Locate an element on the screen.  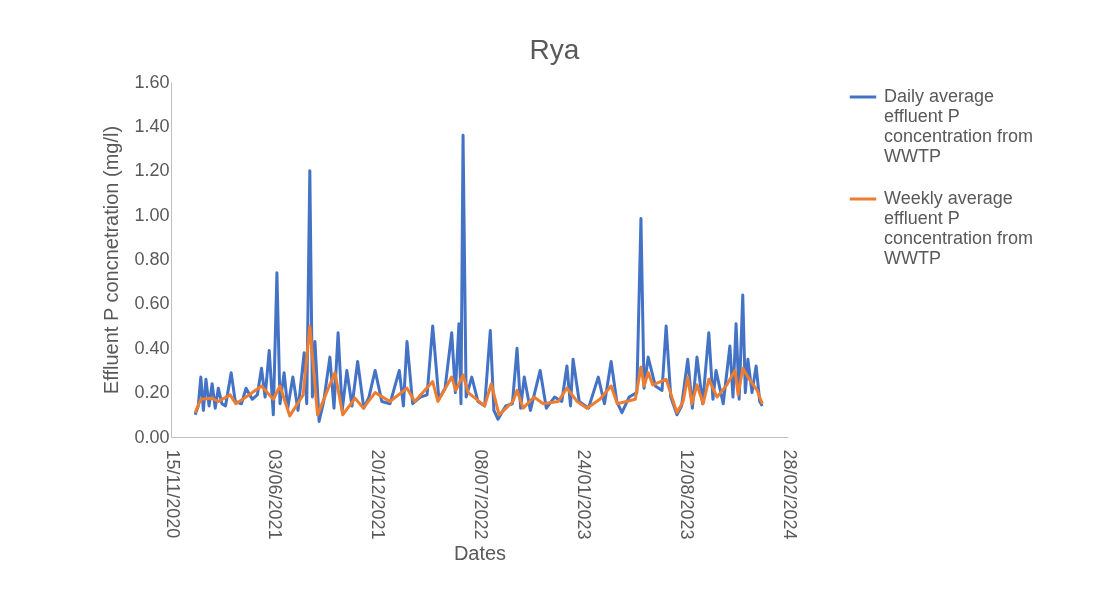
line-series is located at coordinates (478, 371).